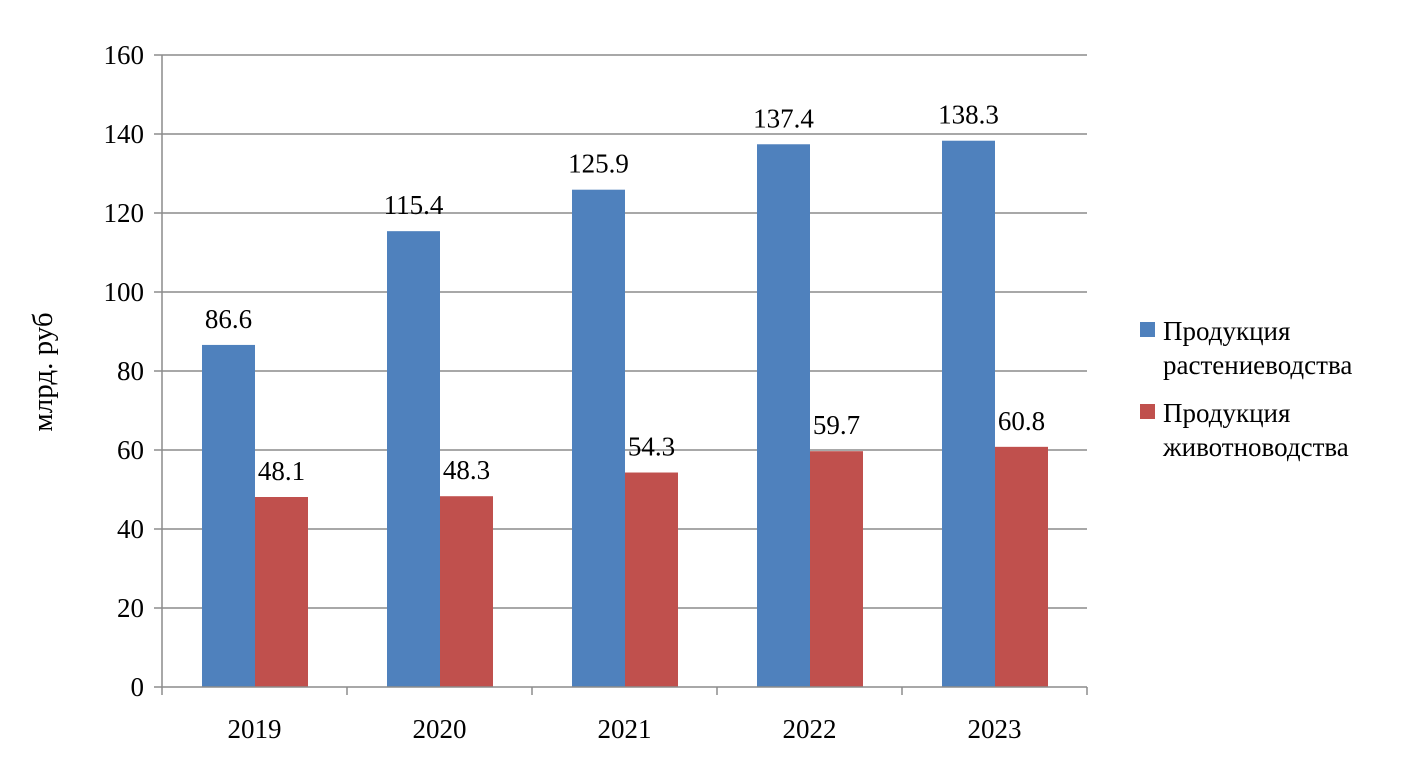 The height and width of the screenshot is (758, 1419). I want to click on y-tick-label: 80, so click(130, 371).